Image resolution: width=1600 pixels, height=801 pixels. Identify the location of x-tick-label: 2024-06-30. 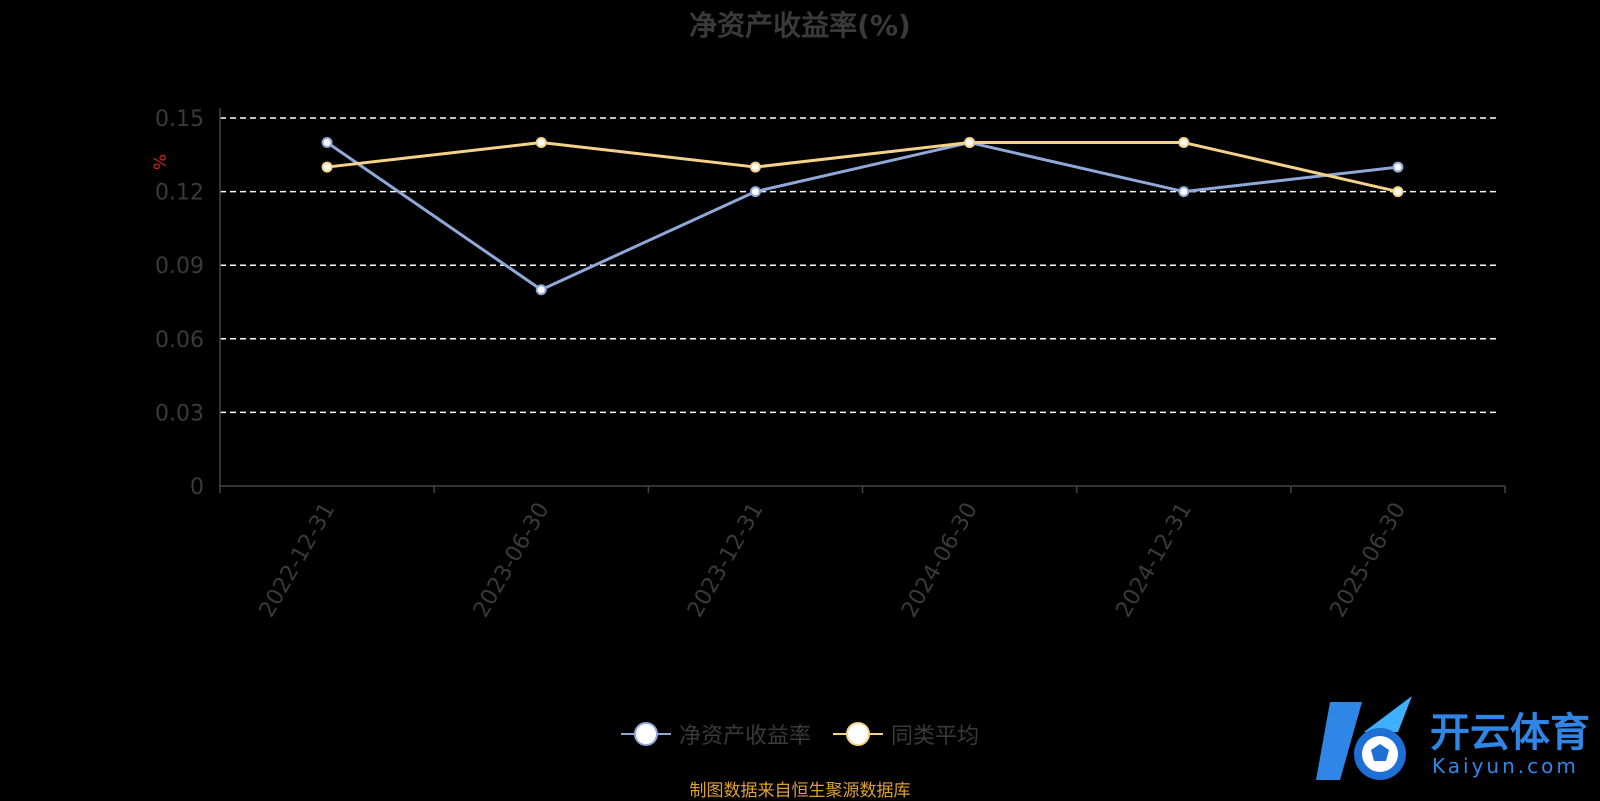
(940, 559).